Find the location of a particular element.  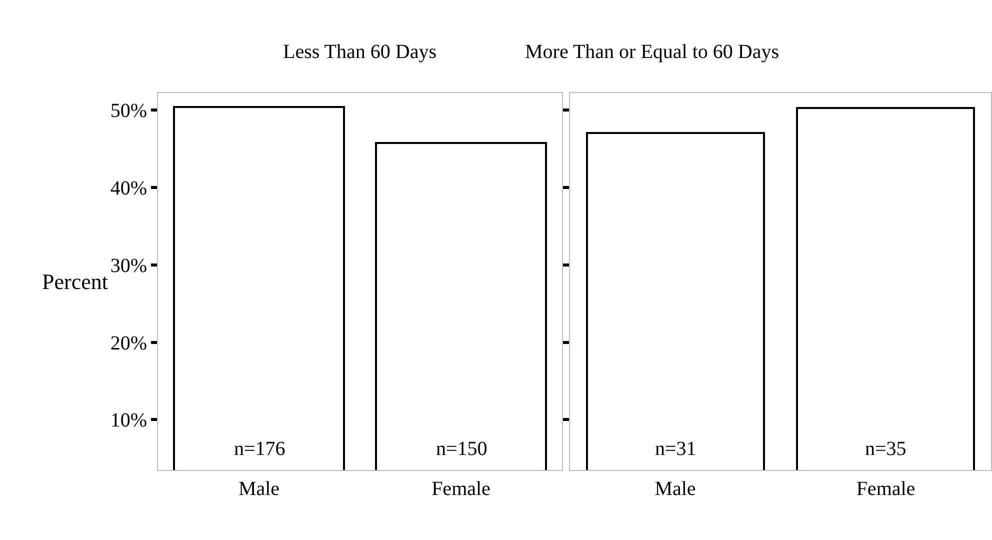

y-axis-title: Percent is located at coordinates (75, 281).